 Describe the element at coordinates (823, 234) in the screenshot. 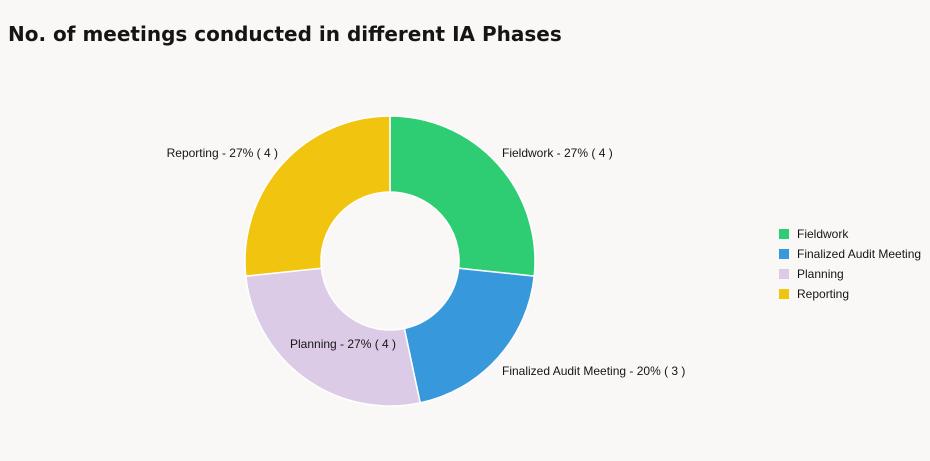

I see `legend-label: Fieldwork` at that location.